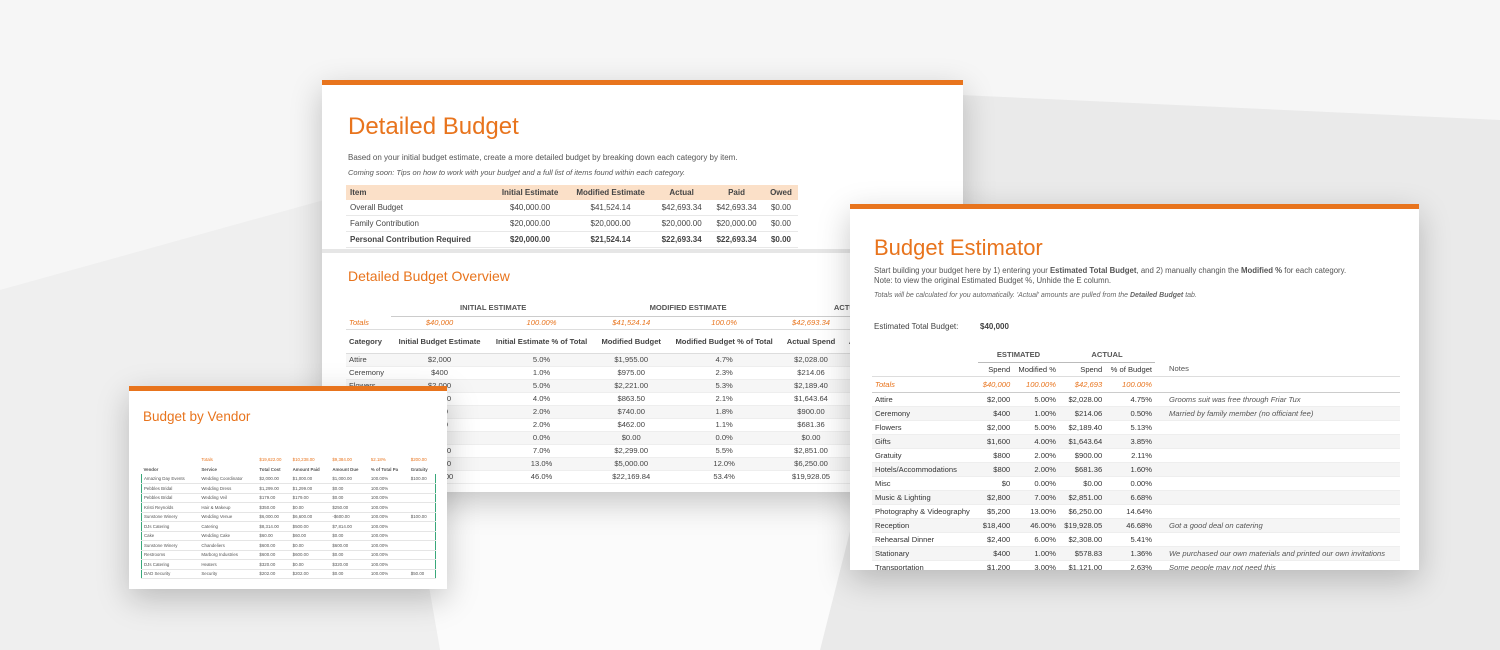 This screenshot has width=1500, height=650. I want to click on table-cell: Hotels/Accommodations, so click(925, 469).